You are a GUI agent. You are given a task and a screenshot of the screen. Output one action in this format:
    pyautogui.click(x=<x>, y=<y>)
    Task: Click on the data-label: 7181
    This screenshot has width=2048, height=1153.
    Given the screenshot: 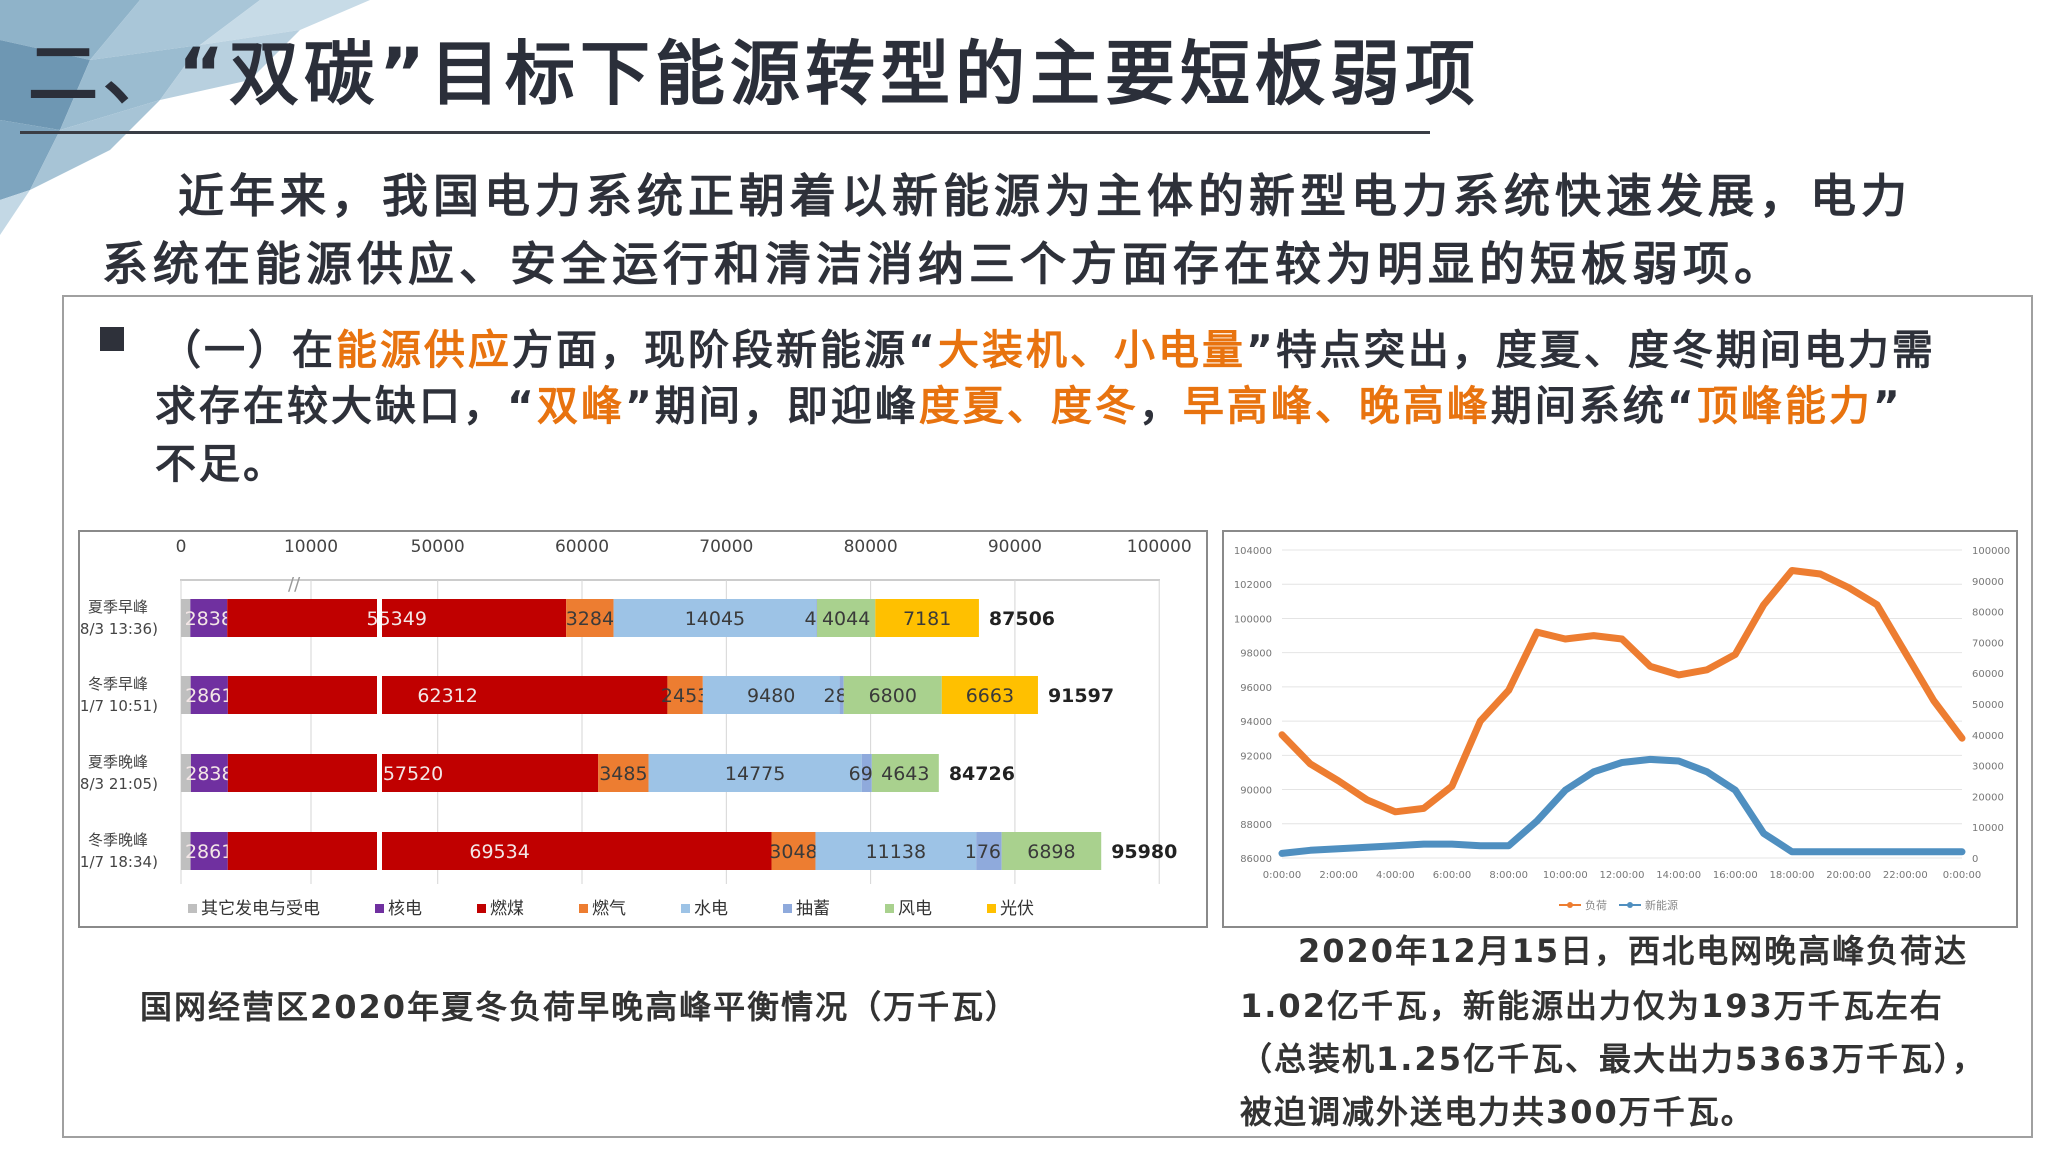 What is the action you would take?
    pyautogui.click(x=927, y=619)
    